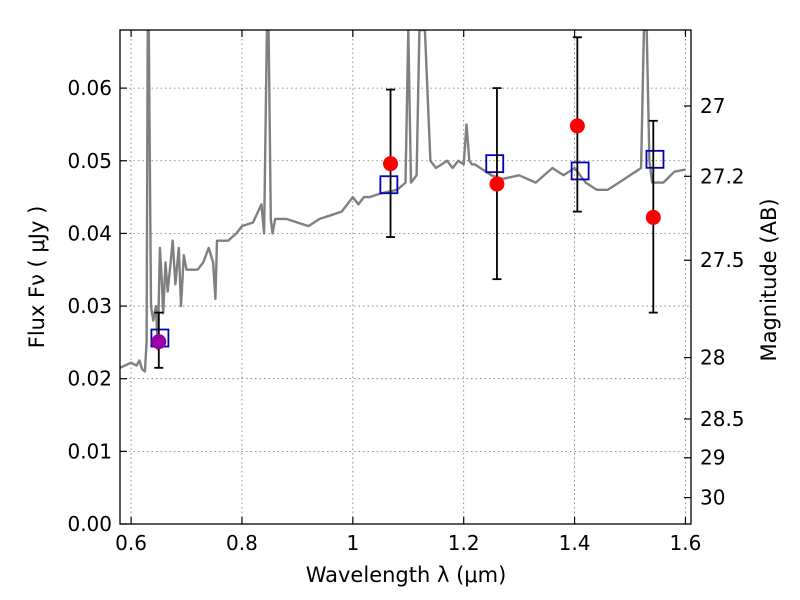 Image resolution: width=800 pixels, height=600 pixels. I want to click on right-axis-tick-label: 28.5, so click(722, 419).